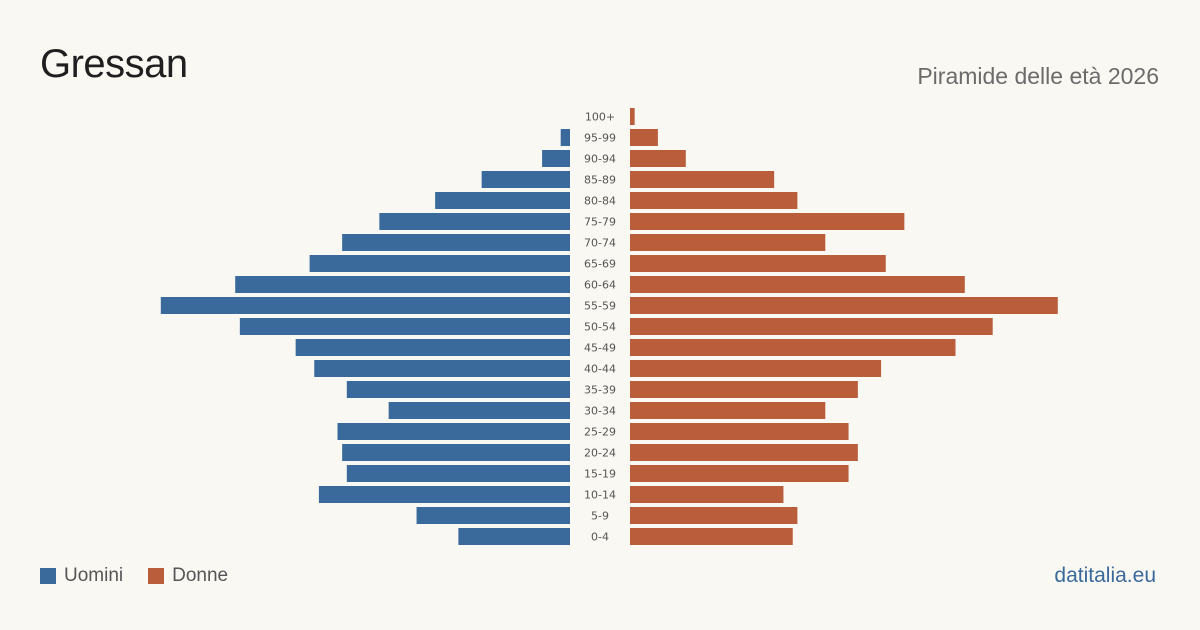  I want to click on age-label-35-39: 35-39, so click(600, 390).